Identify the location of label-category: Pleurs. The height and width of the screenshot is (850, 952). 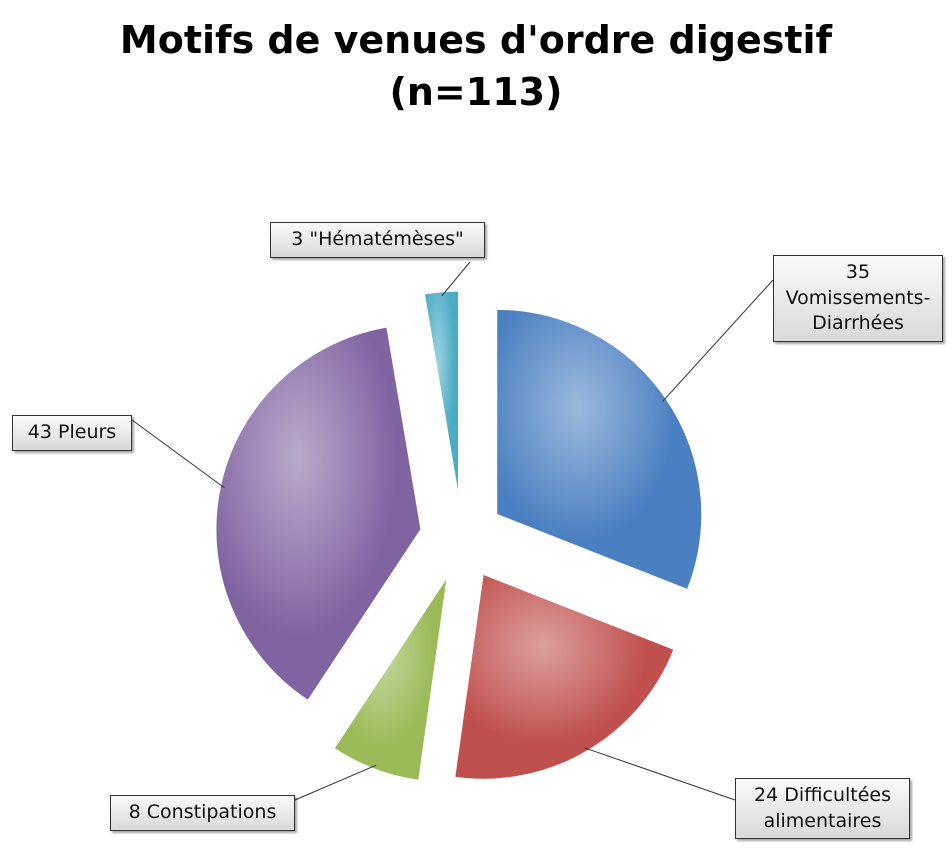
(87, 432).